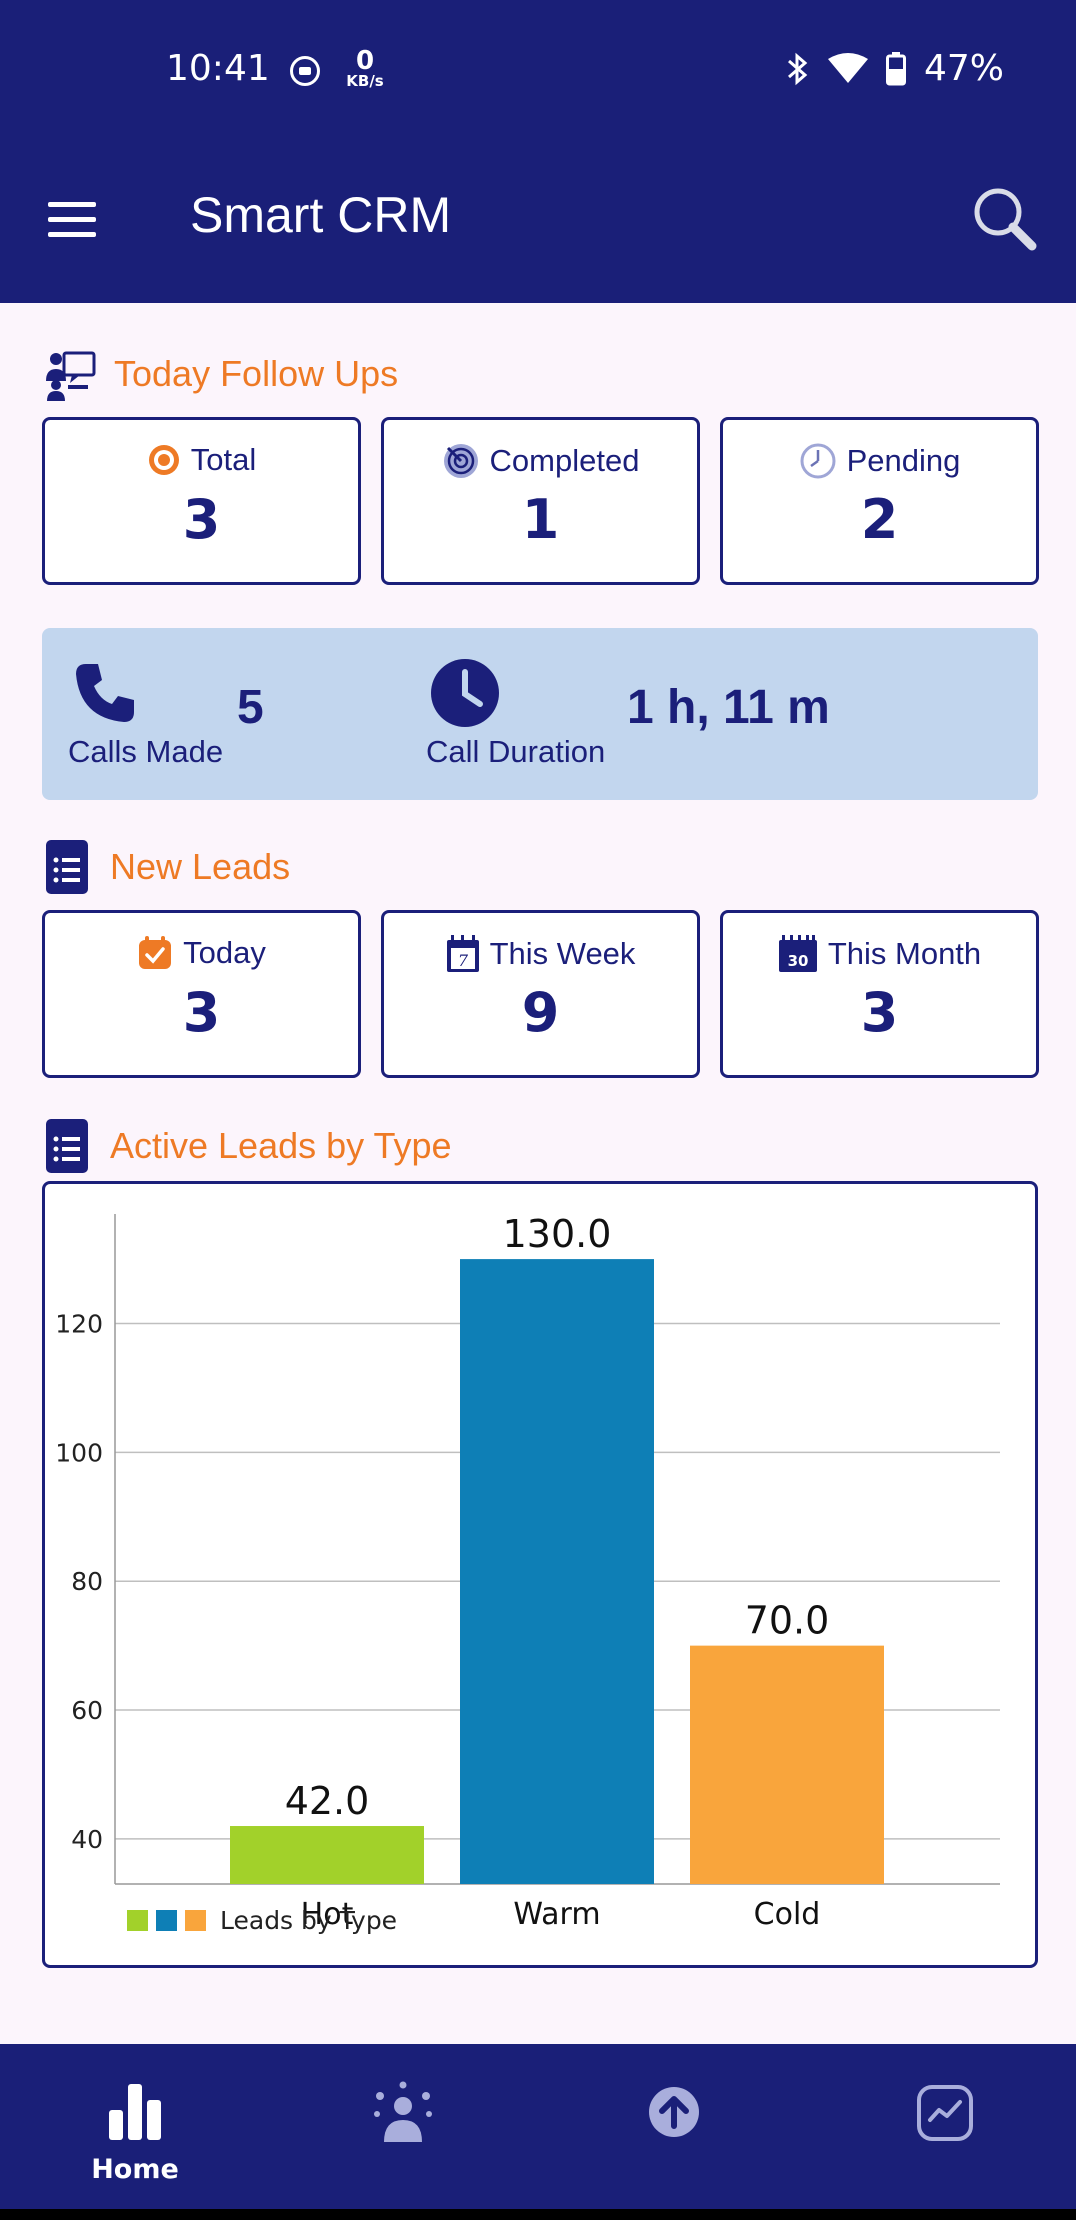 Image resolution: width=1076 pixels, height=2220 pixels. I want to click on bar-warm, so click(557, 1571).